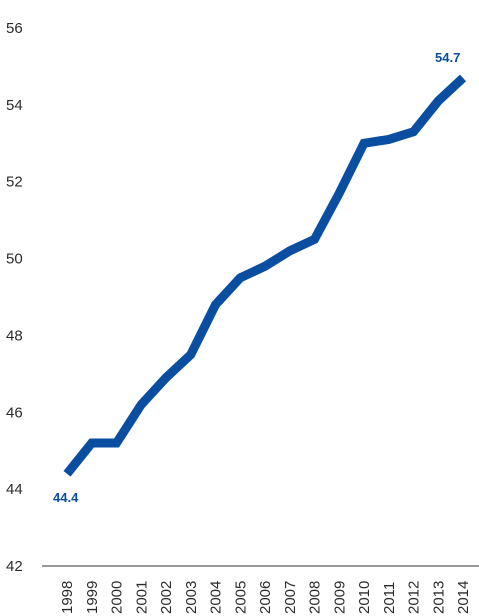 This screenshot has width=479, height=616. What do you see at coordinates (117, 597) in the screenshot?
I see `x-tick-label: 2000` at bounding box center [117, 597].